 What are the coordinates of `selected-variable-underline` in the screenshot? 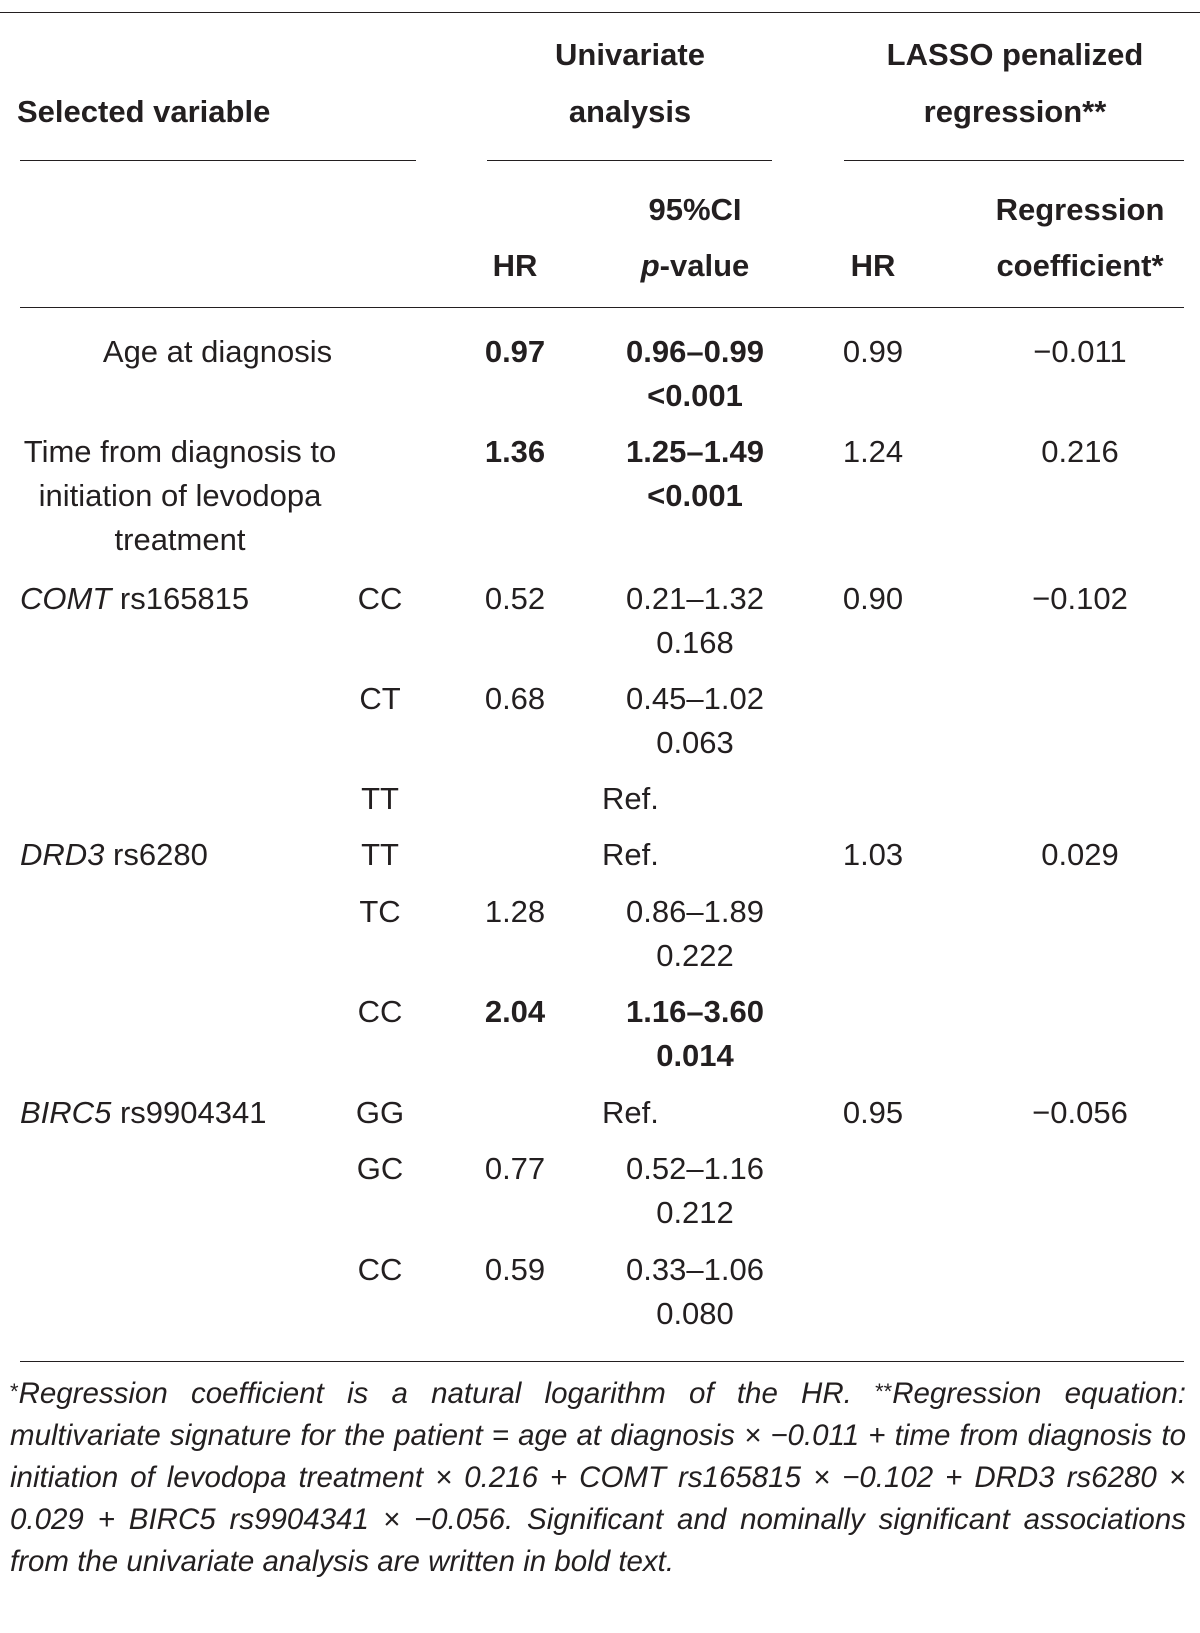 It's located at (218, 160).